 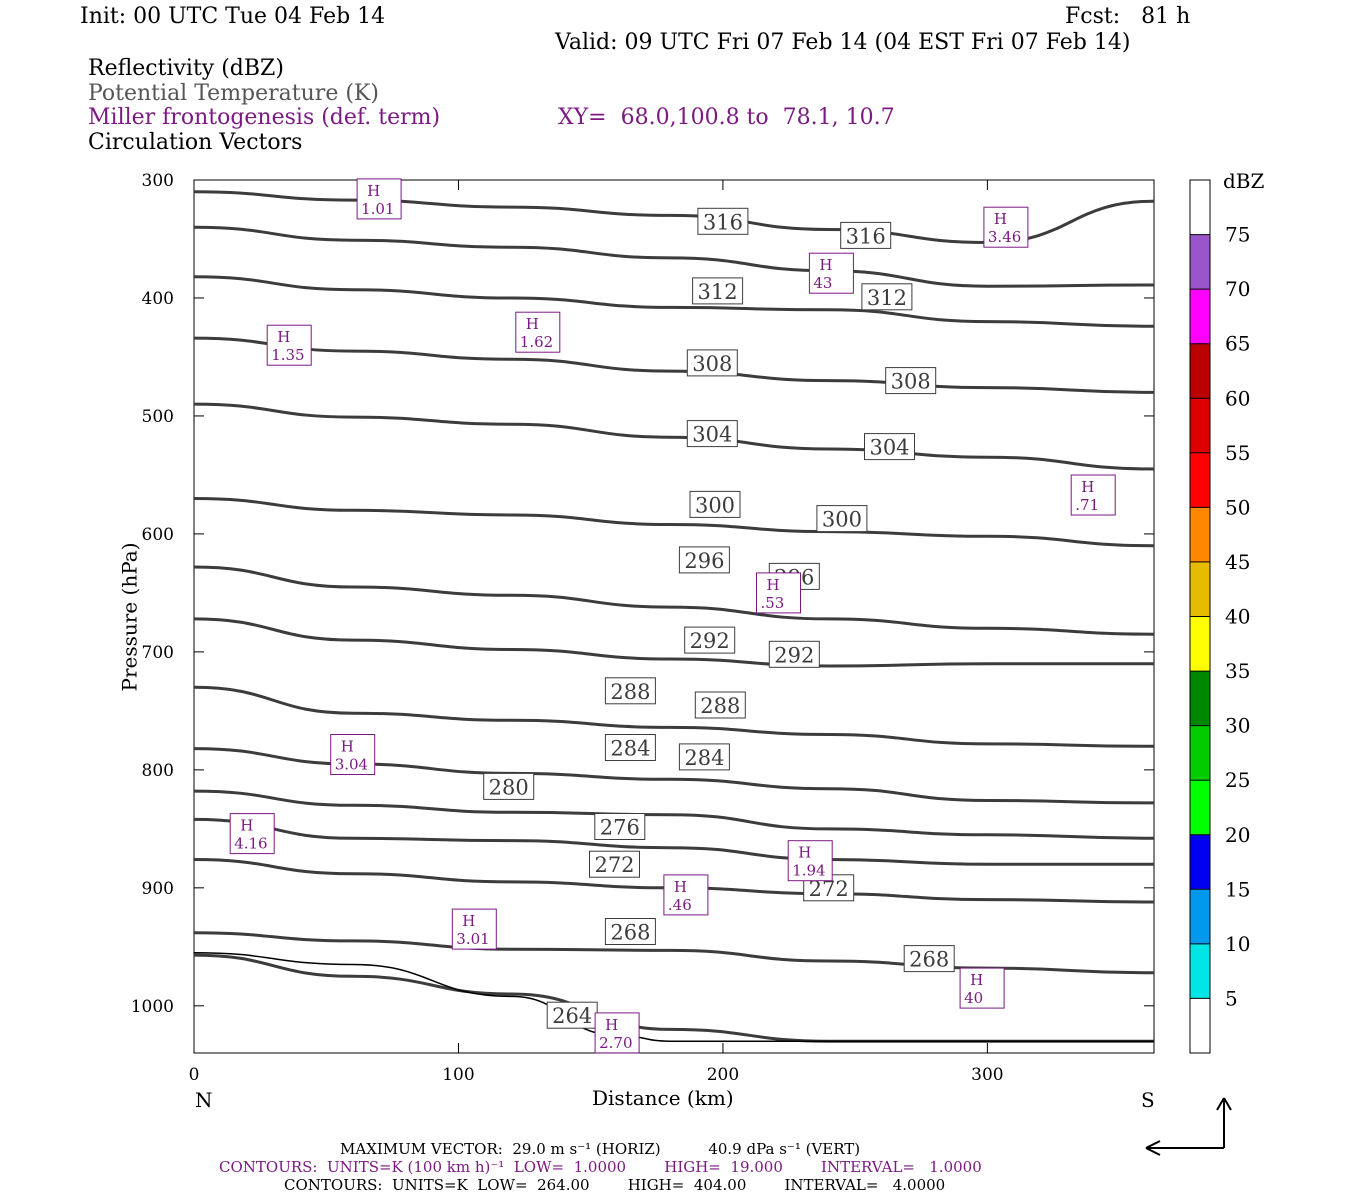 I want to click on y-tick-label: 700, so click(x=158, y=653).